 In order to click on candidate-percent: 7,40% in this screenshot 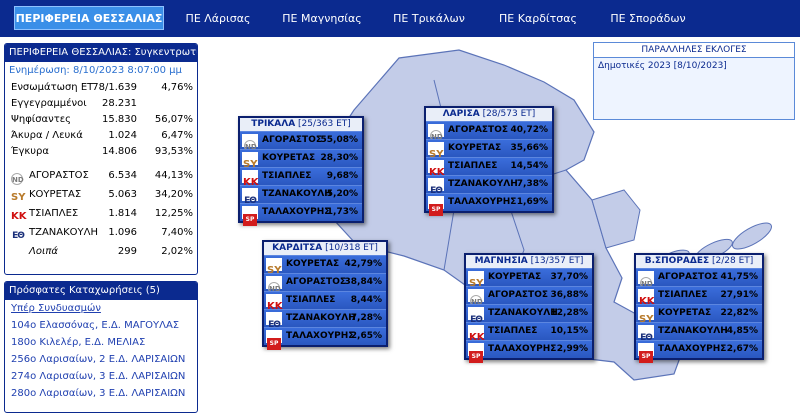, I will do `click(177, 232)`.